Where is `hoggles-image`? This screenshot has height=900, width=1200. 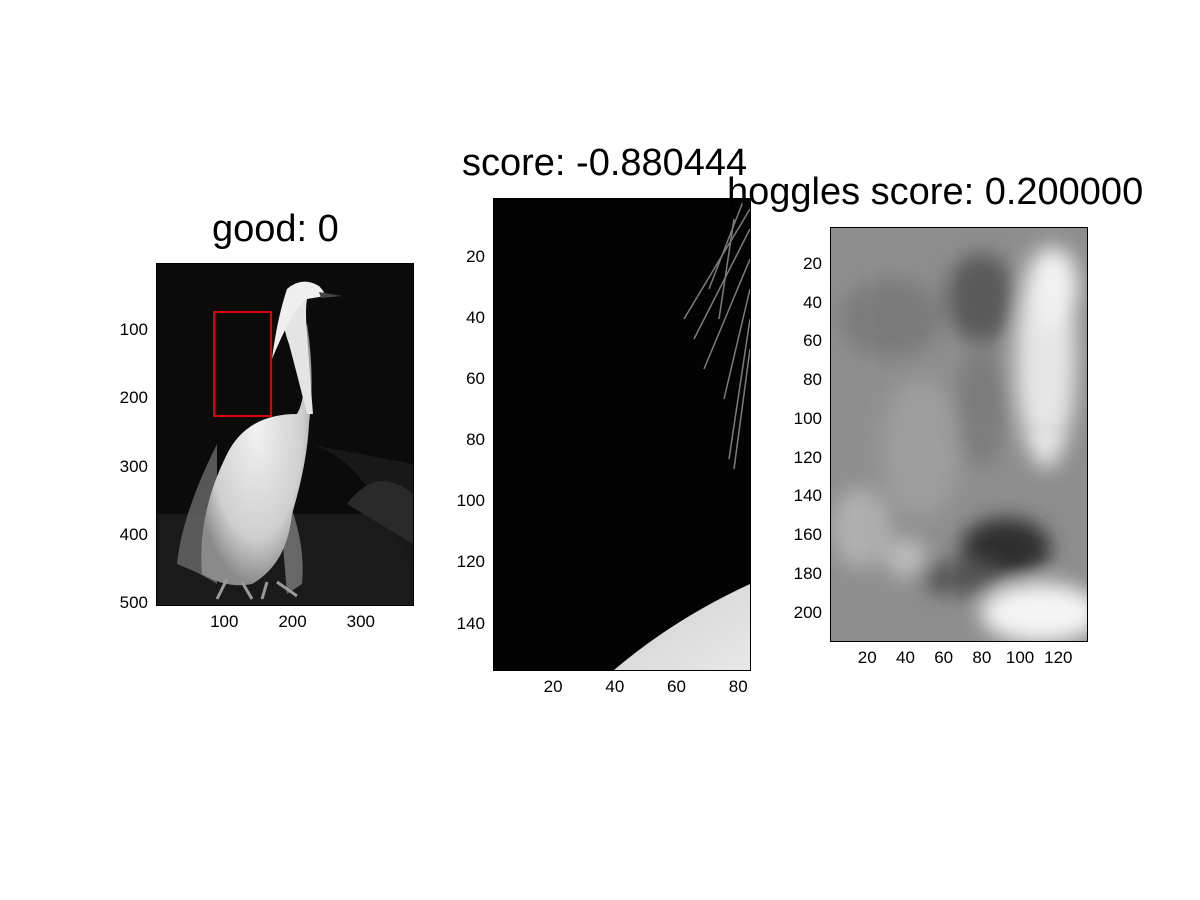
hoggles-image is located at coordinates (959, 434).